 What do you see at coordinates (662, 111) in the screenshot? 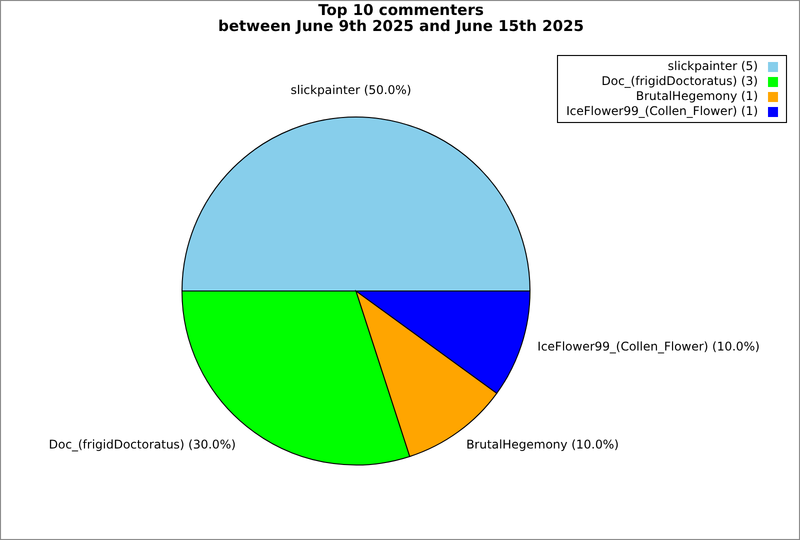
I see `legend-label: IceFlower99_(Collen_Flower) (1)` at bounding box center [662, 111].